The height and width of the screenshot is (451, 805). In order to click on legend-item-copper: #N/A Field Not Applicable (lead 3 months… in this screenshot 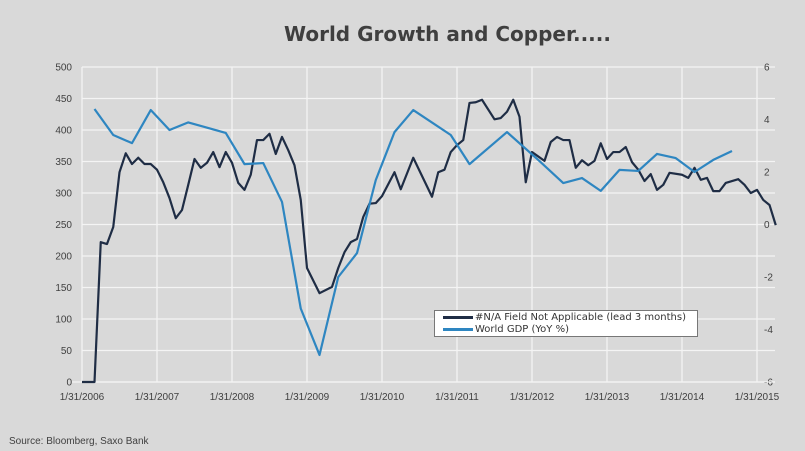, I will do `click(566, 317)`.